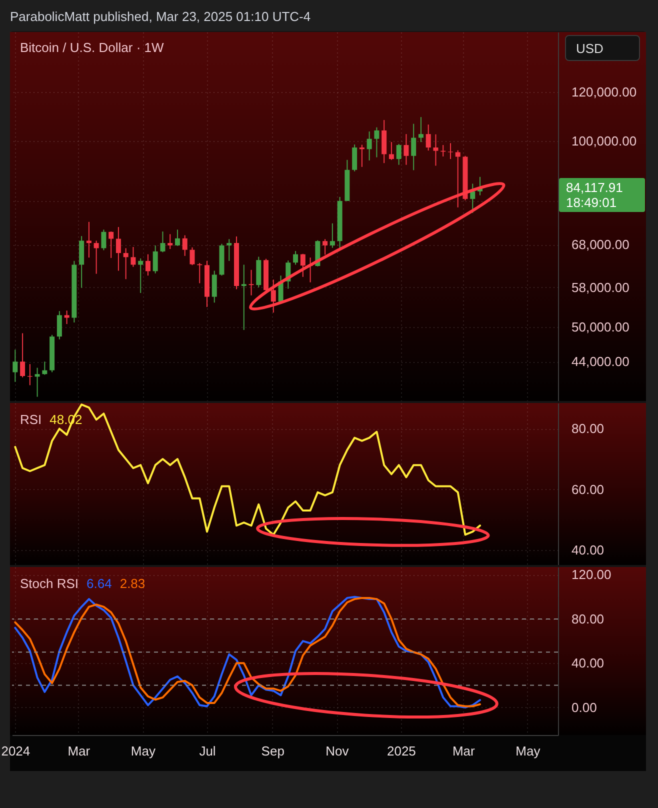 The width and height of the screenshot is (658, 808). Describe the element at coordinates (207, 751) in the screenshot. I see `x-tick-label: Jul` at that location.